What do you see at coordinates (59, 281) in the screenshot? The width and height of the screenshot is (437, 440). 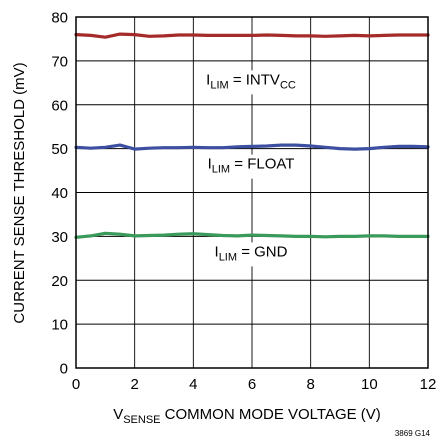 I see `y-tick-label: 20` at bounding box center [59, 281].